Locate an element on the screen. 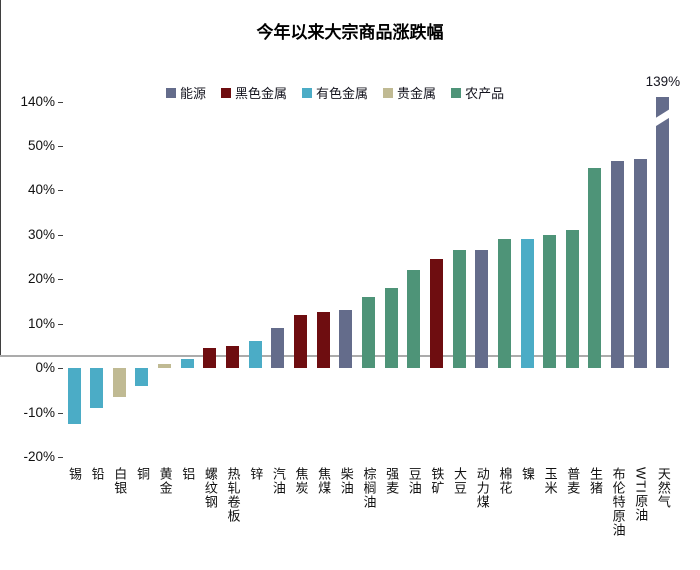 The image size is (700, 570). chart-legend: 能源 黑色金属 有色金属 贵金属 农产品 is located at coordinates (335, 92).